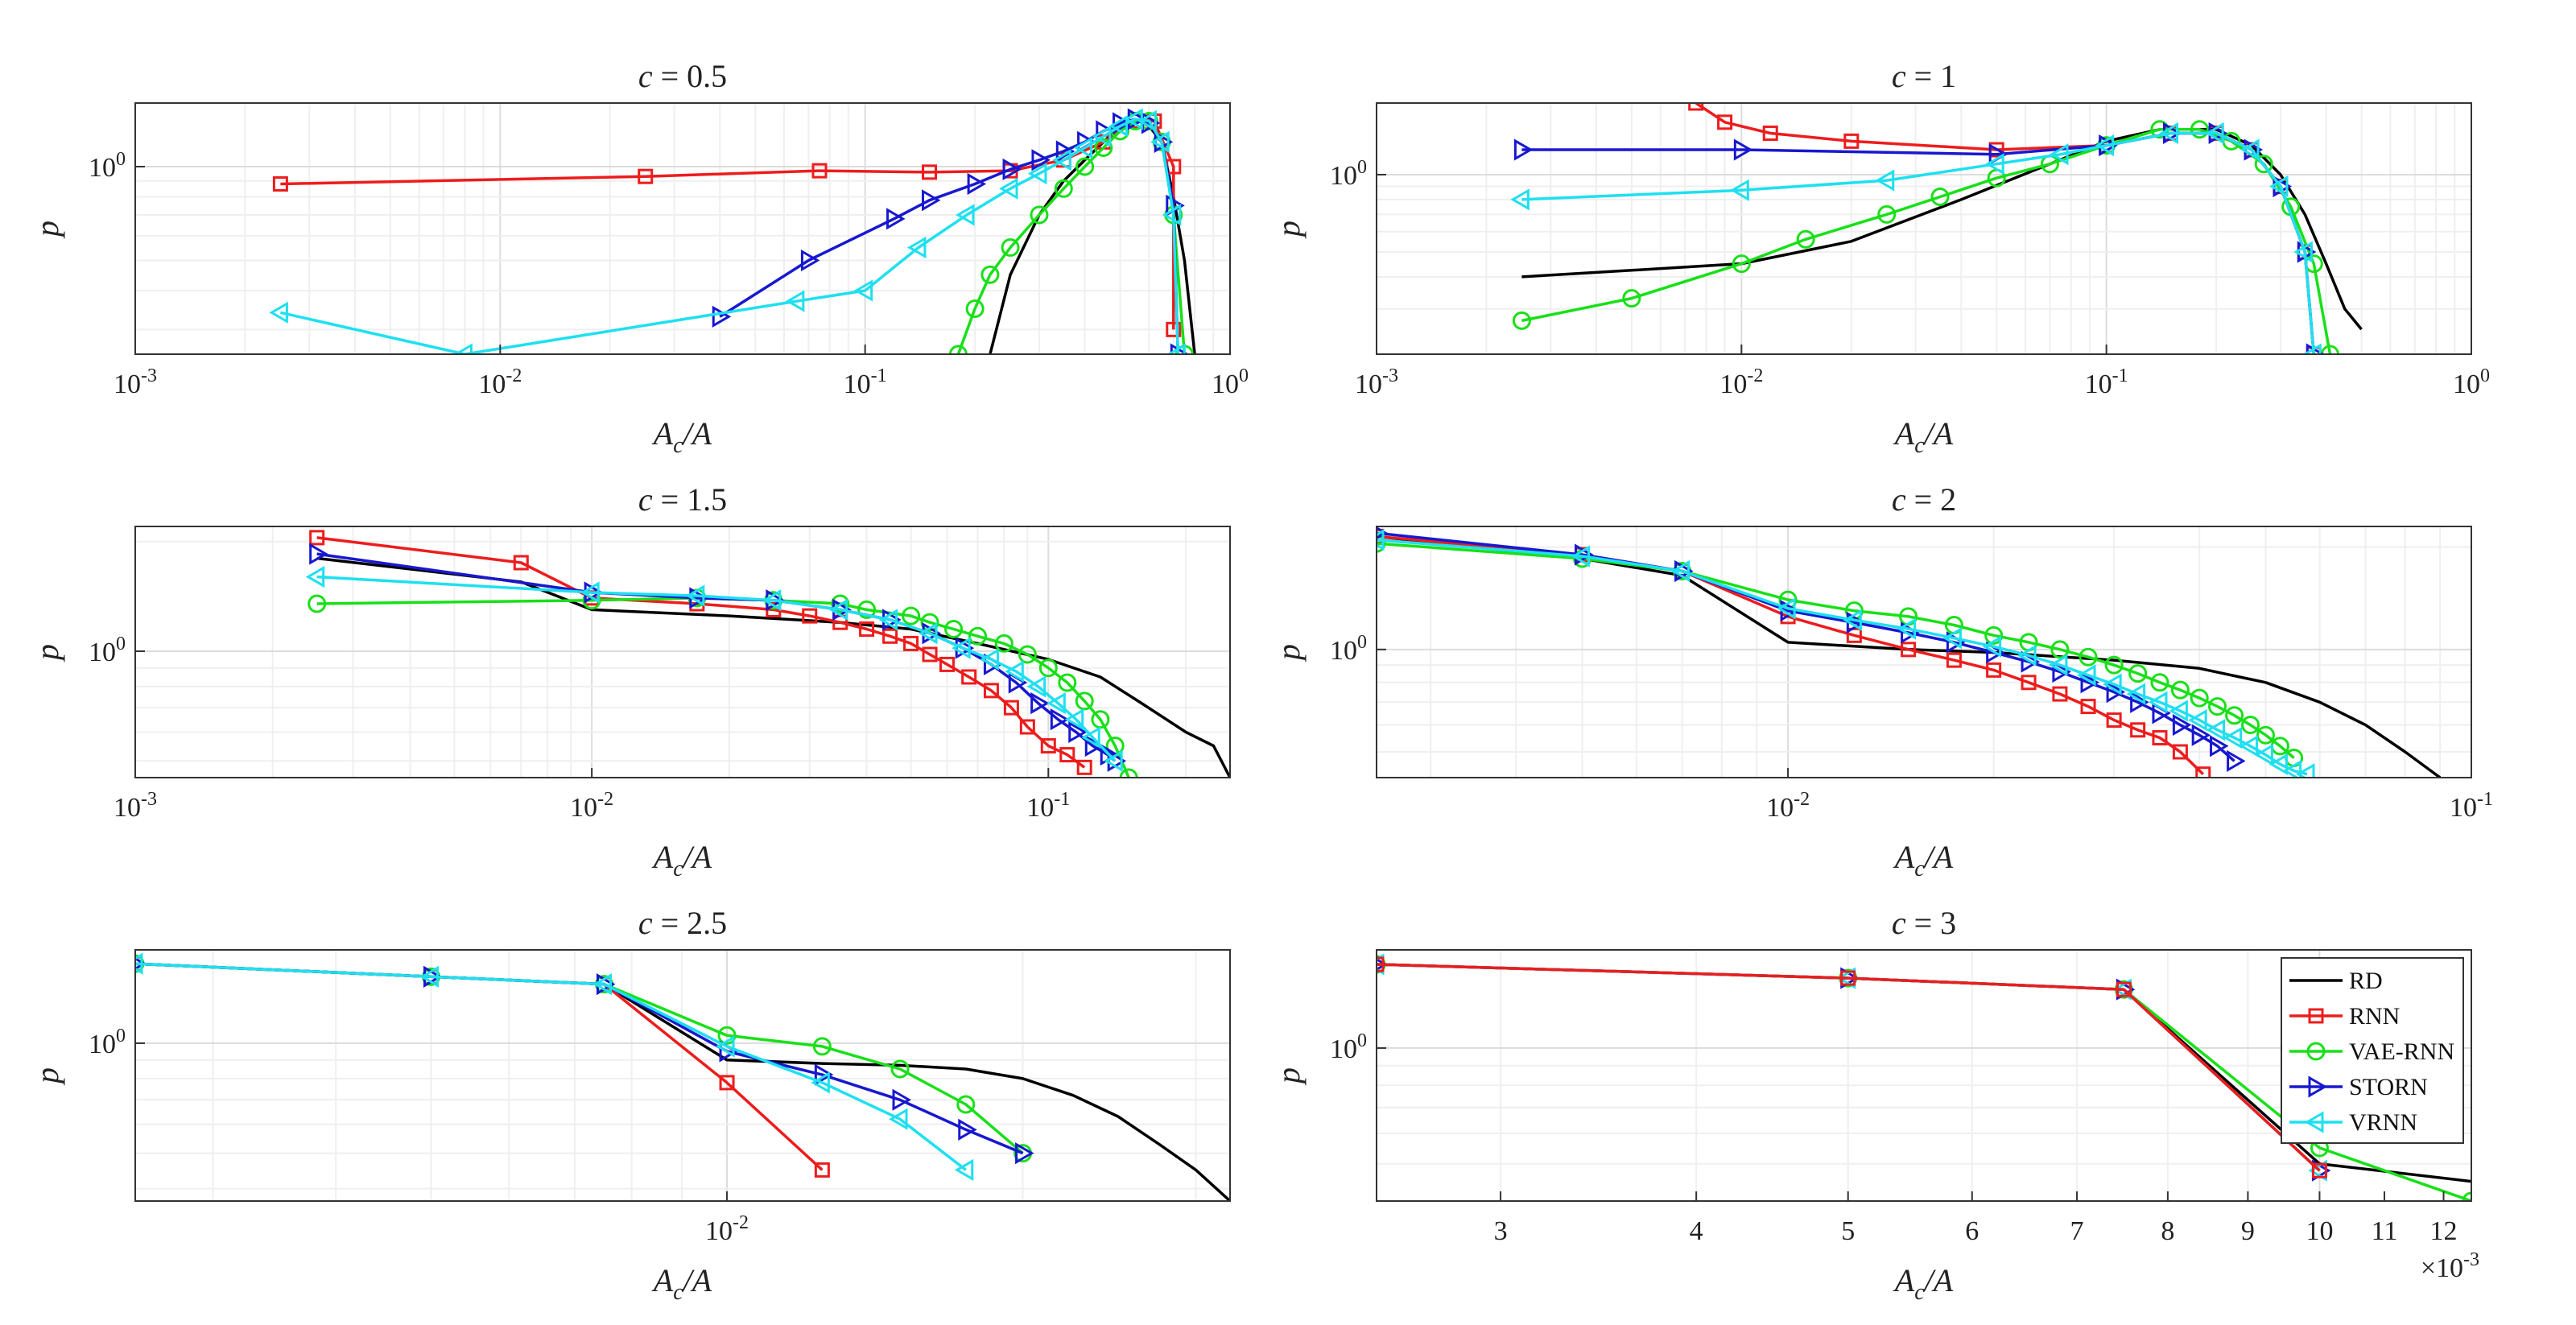  What do you see at coordinates (681, 860) in the screenshot?
I see `x-axis-label: Ac/A` at bounding box center [681, 860].